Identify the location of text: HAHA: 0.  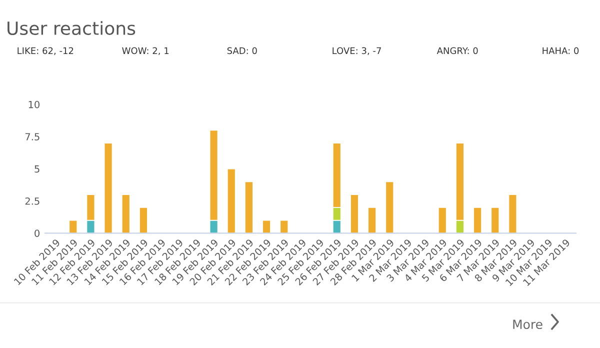
(560, 50).